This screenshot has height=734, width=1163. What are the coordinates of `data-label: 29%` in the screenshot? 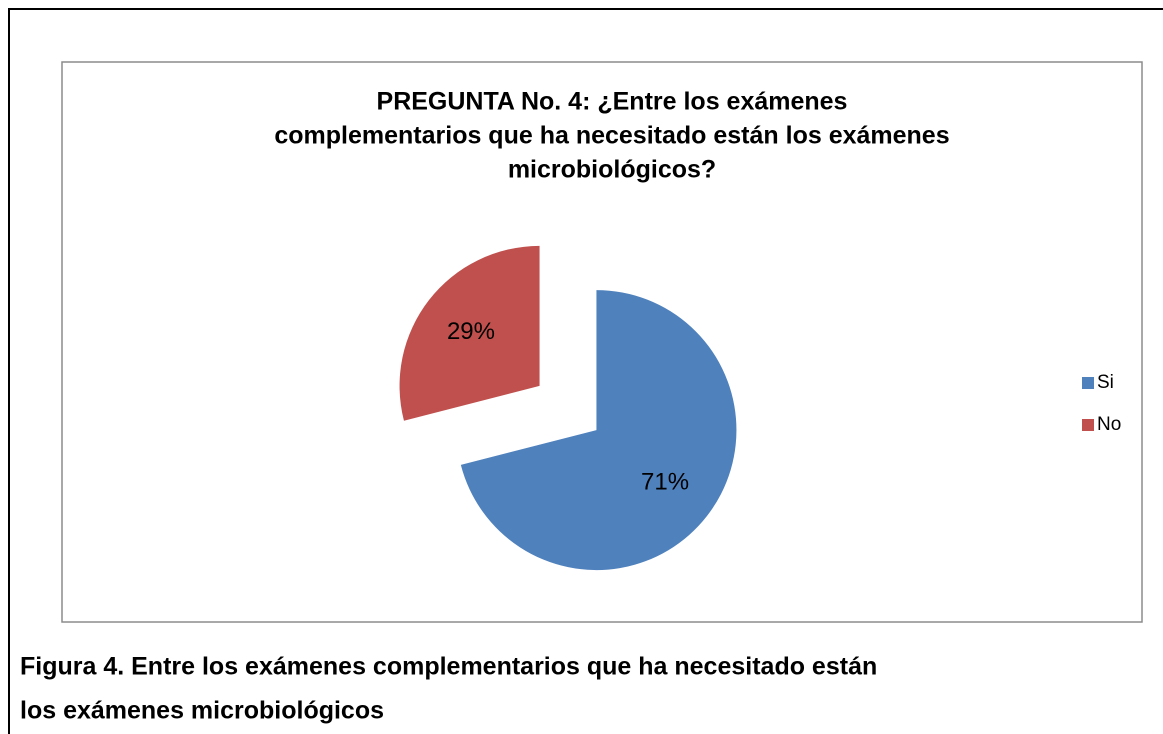 It's located at (471, 331).